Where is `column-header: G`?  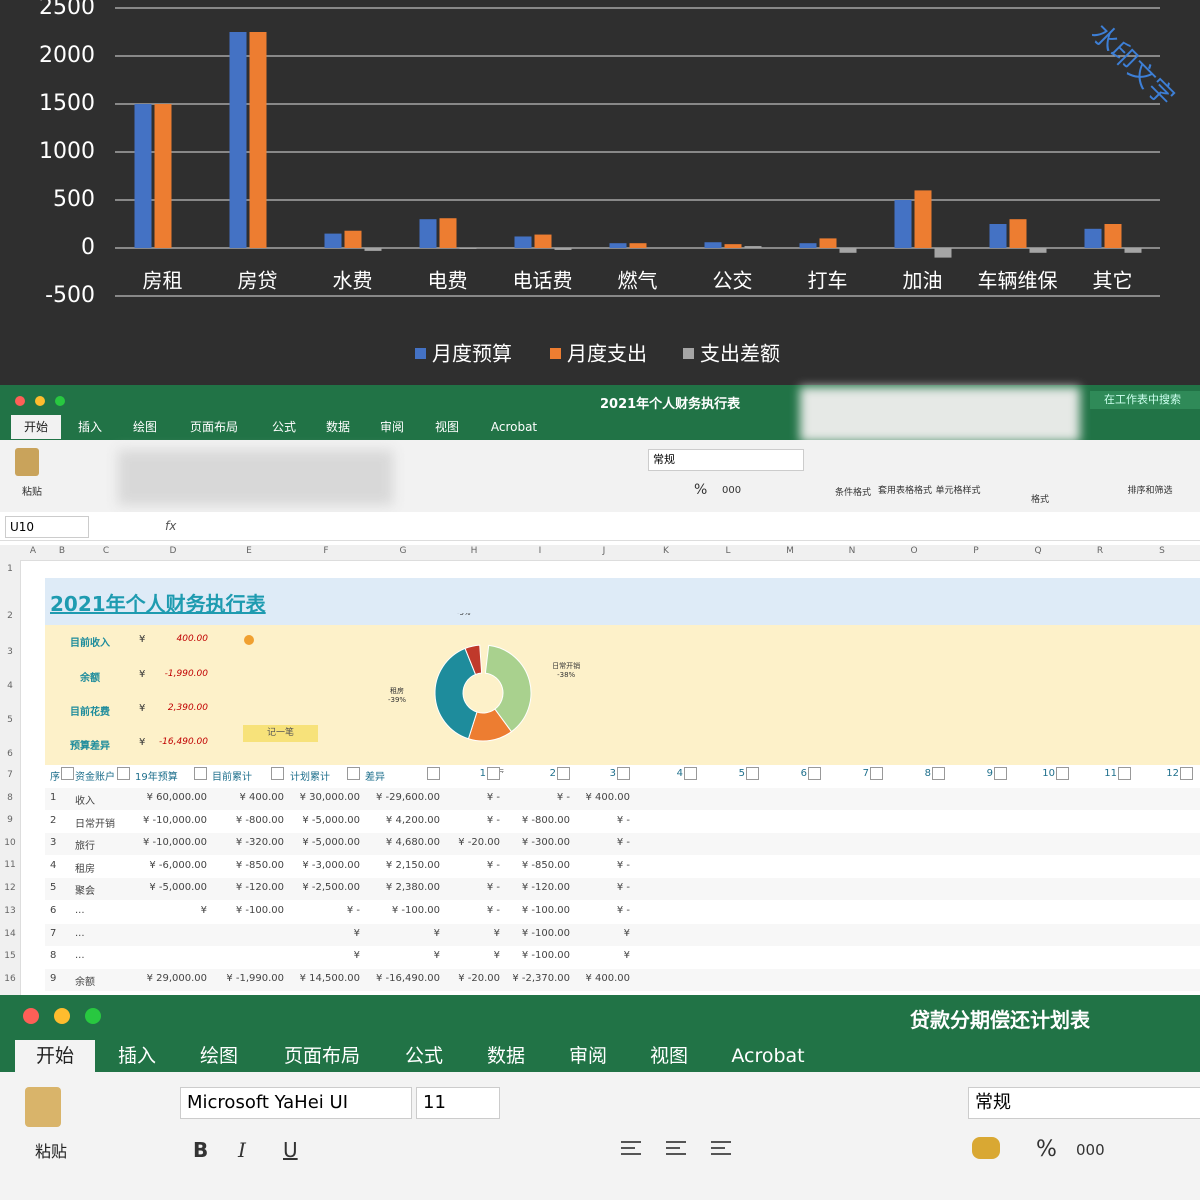 column-header: G is located at coordinates (403, 551).